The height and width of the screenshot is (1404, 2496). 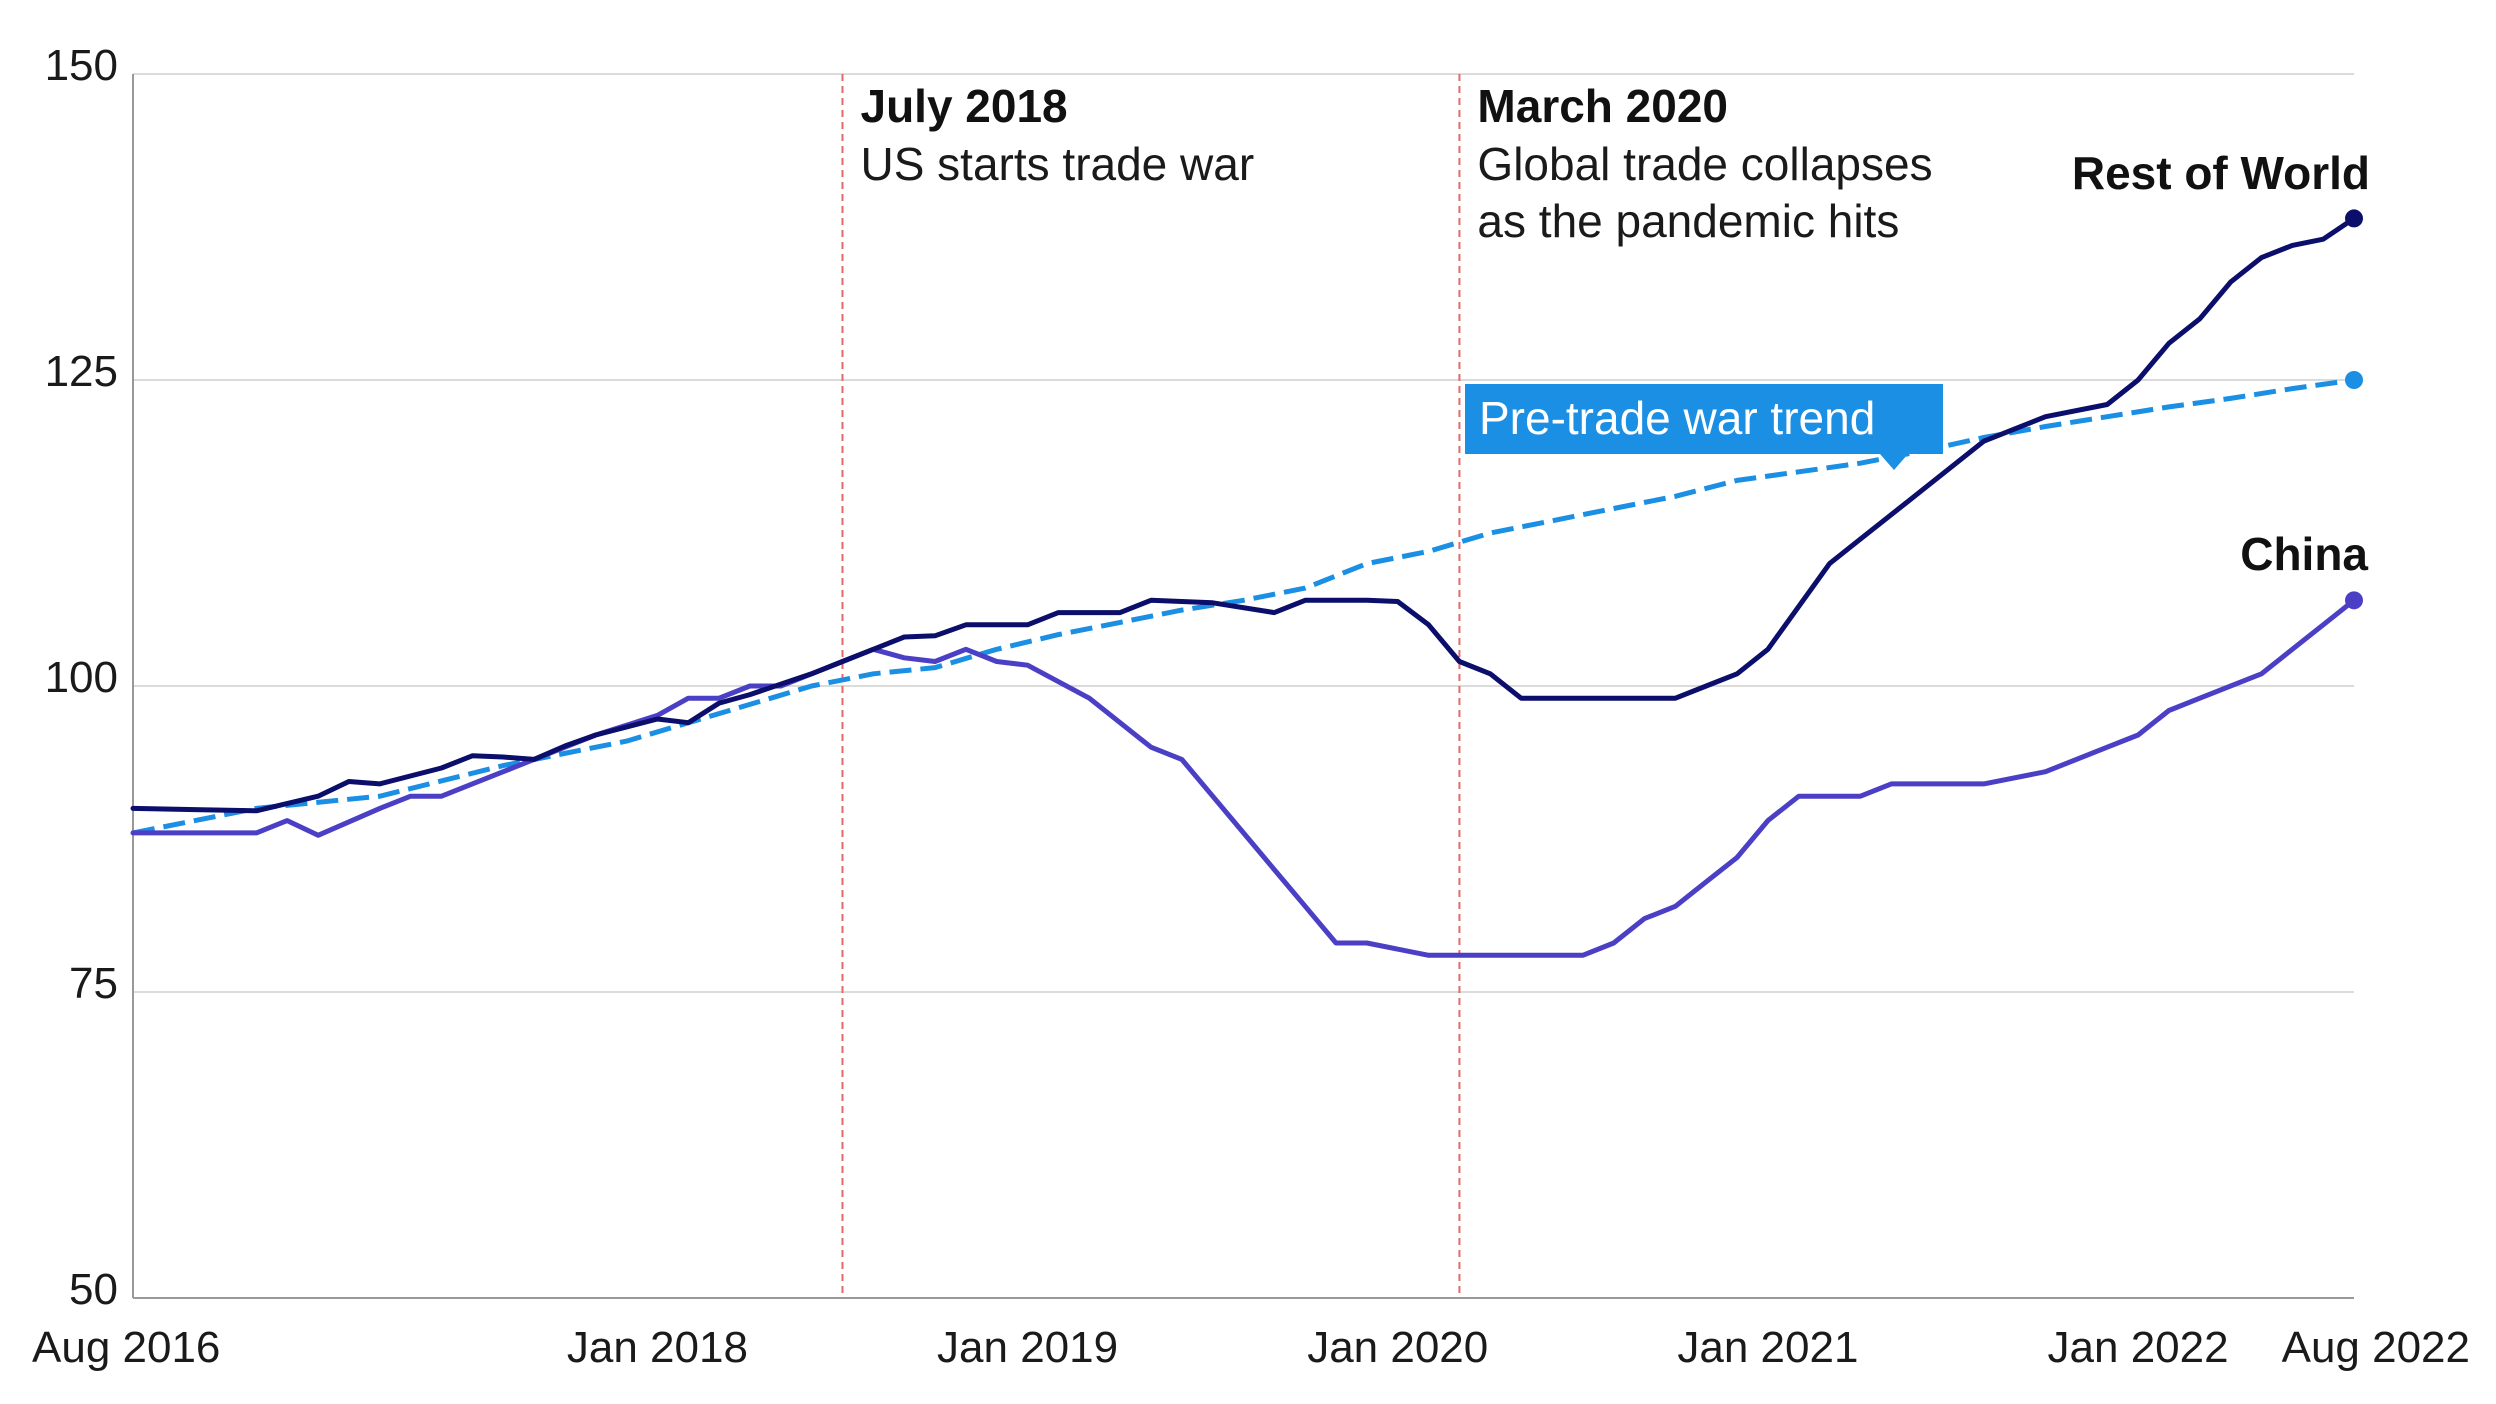 What do you see at coordinates (1602, 106) in the screenshot?
I see `event-title-2: March 2020` at bounding box center [1602, 106].